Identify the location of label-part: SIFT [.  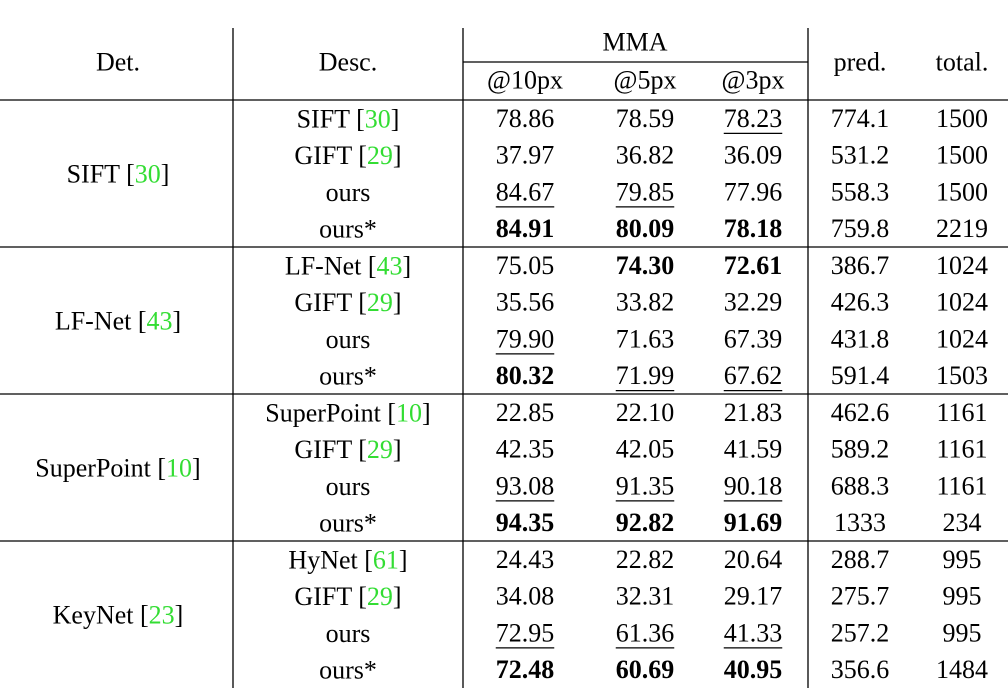
(101, 173).